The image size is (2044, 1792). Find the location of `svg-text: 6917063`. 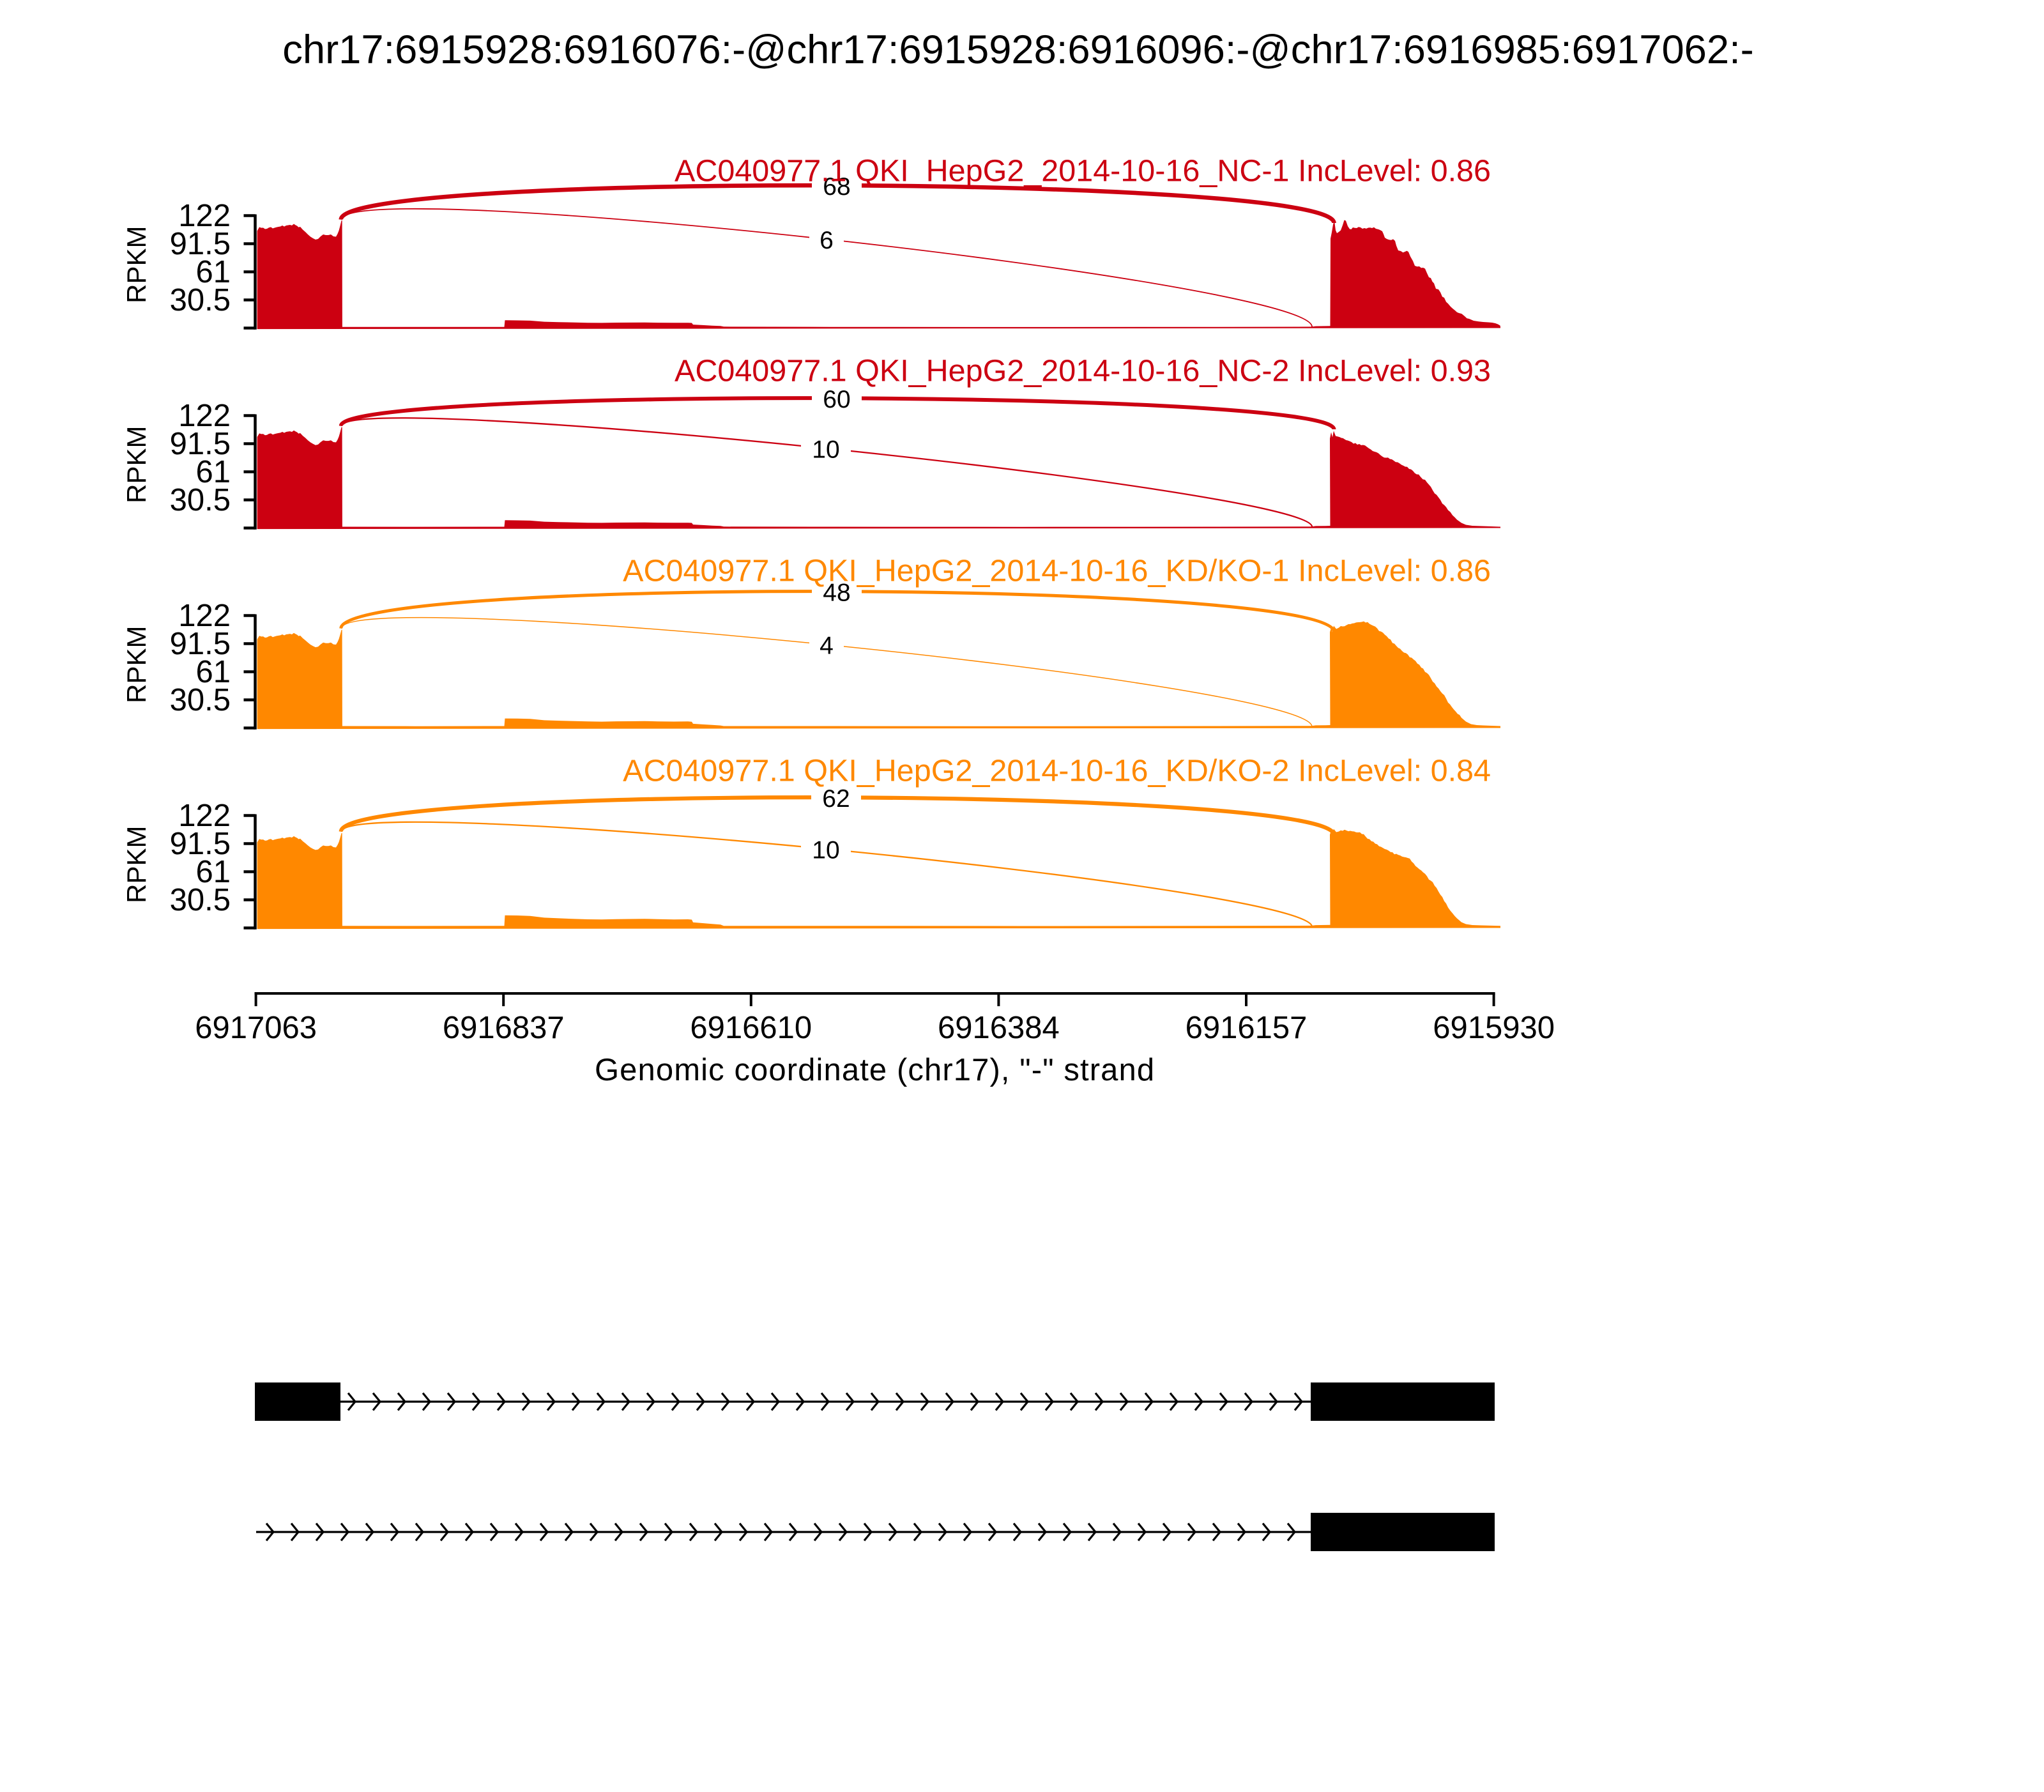

svg-text: 6917063 is located at coordinates (256, 1028).